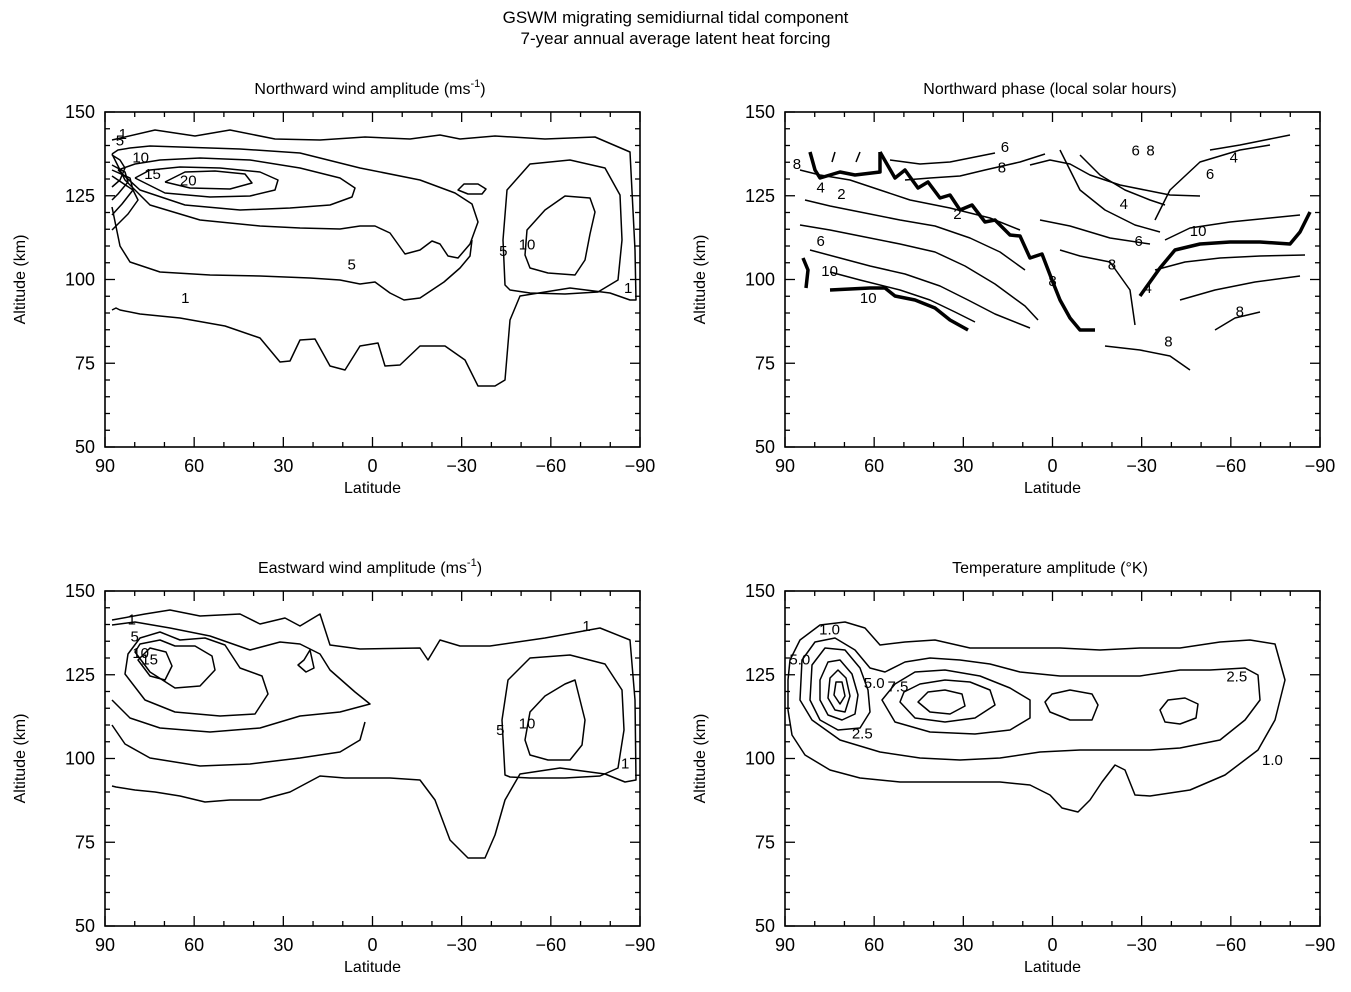  I want to click on nw-contour-1-outer, so click(374, 258).